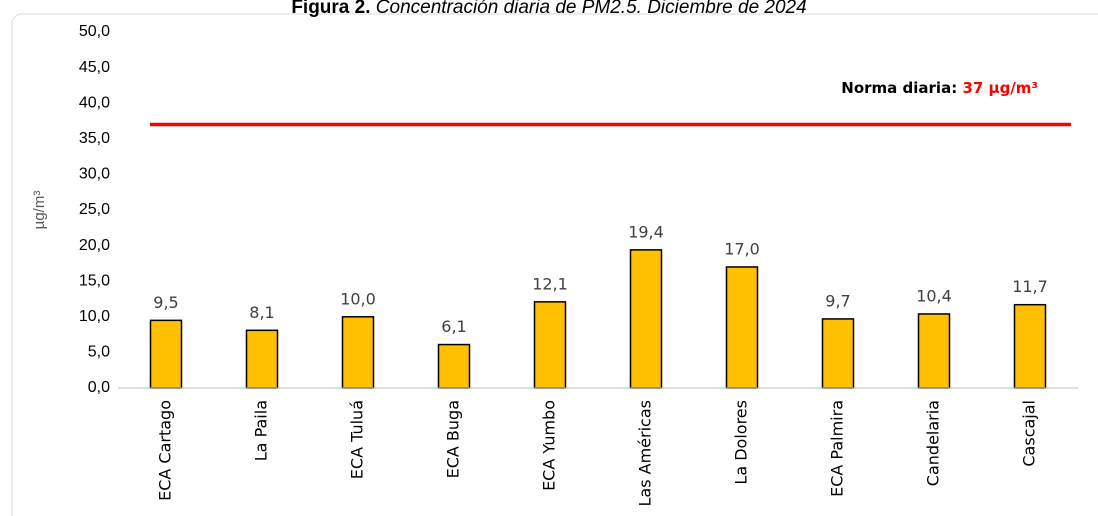 The image size is (1098, 516). I want to click on y-tick-label: 20,0, so click(94, 245).